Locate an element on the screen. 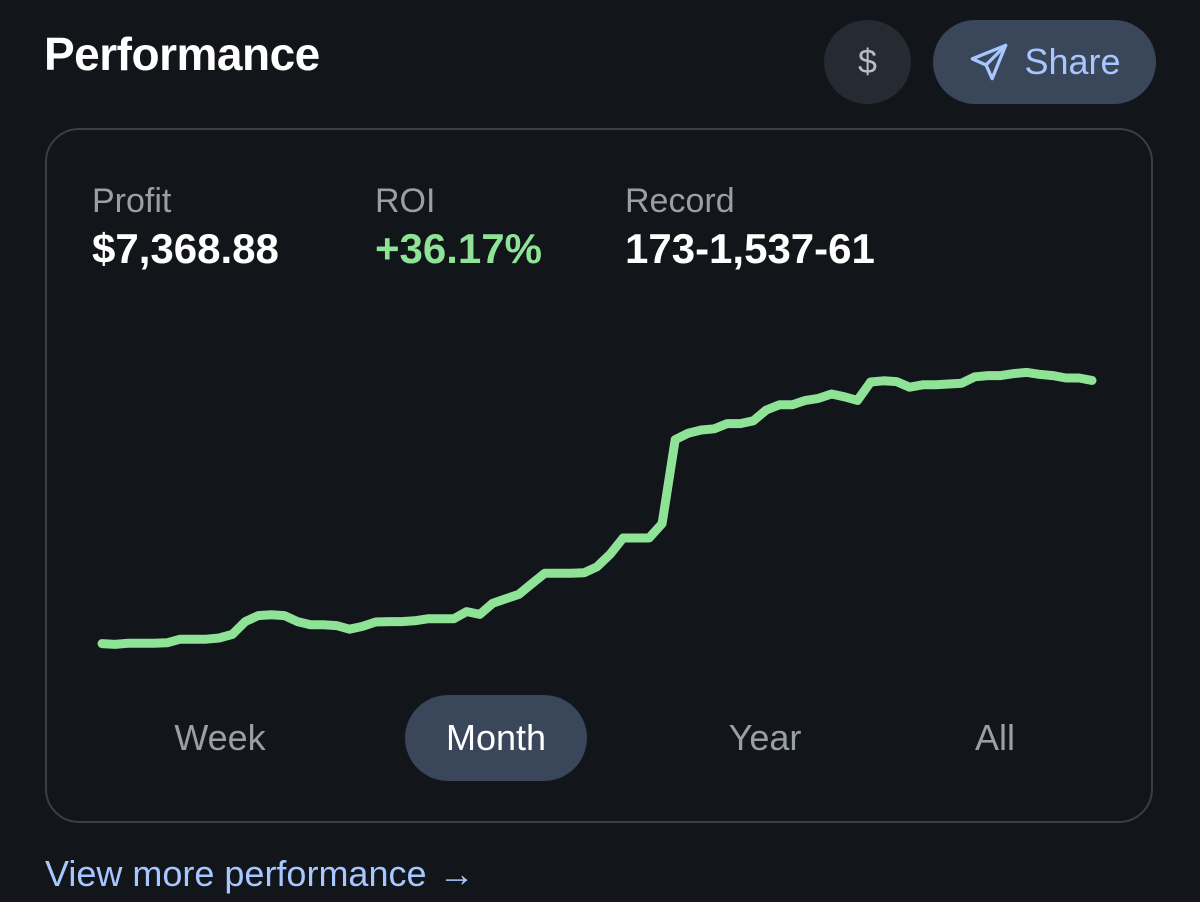  tab-week: Week is located at coordinates (220, 737).